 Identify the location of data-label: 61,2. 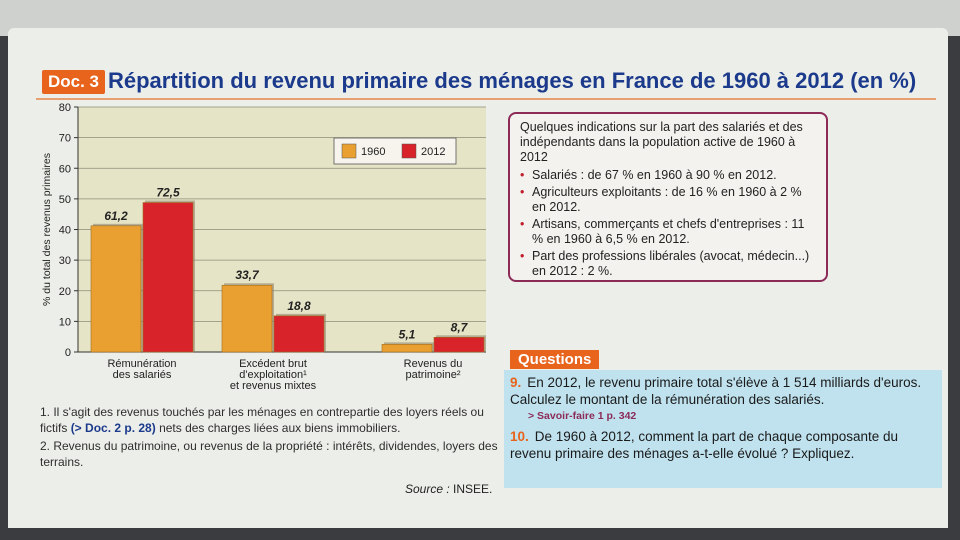
(116, 216).